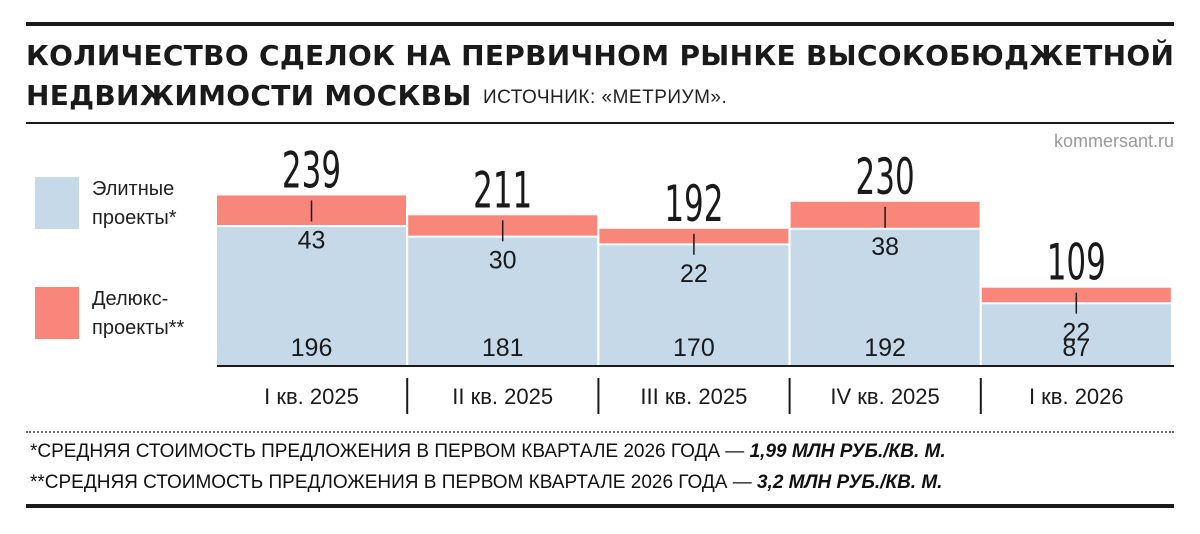  I want to click on category-label: IV кв. 2025, so click(884, 396).